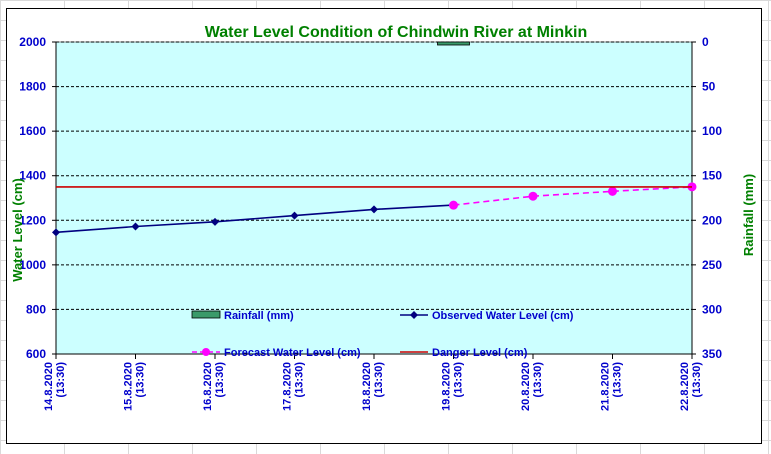  What do you see at coordinates (259, 316) in the screenshot?
I see `legend-label: Rainfall (mm)` at bounding box center [259, 316].